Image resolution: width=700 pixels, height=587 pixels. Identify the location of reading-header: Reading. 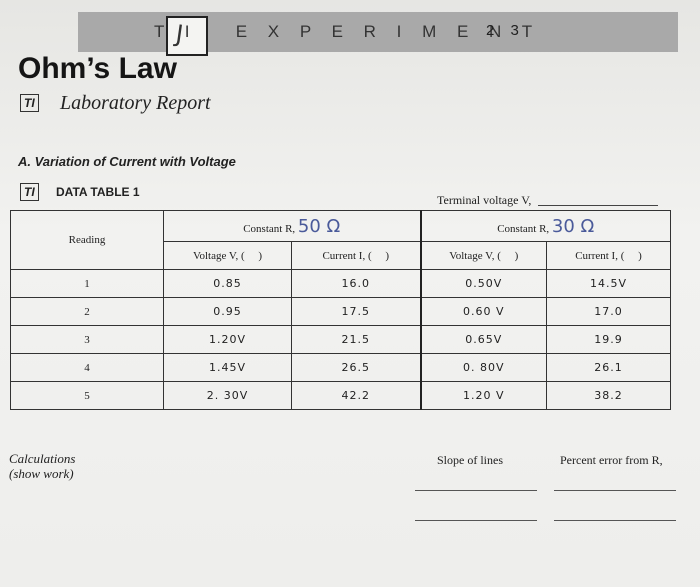
(87, 240).